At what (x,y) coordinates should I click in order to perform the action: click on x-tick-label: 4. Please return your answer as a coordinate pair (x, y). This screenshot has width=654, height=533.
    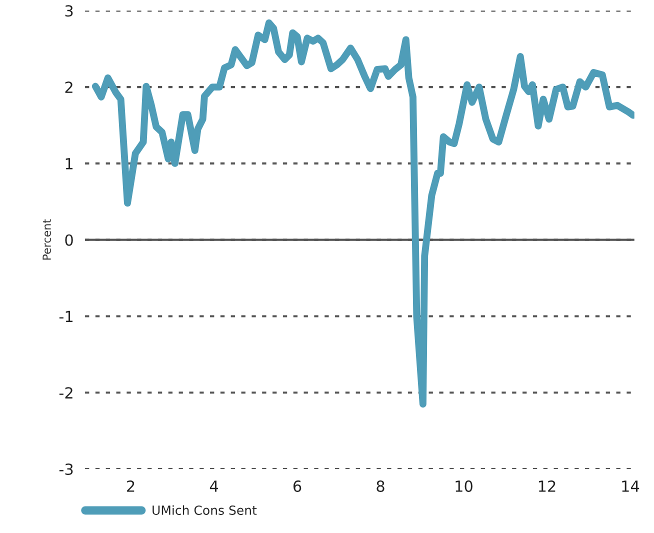
    Looking at the image, I should click on (214, 486).